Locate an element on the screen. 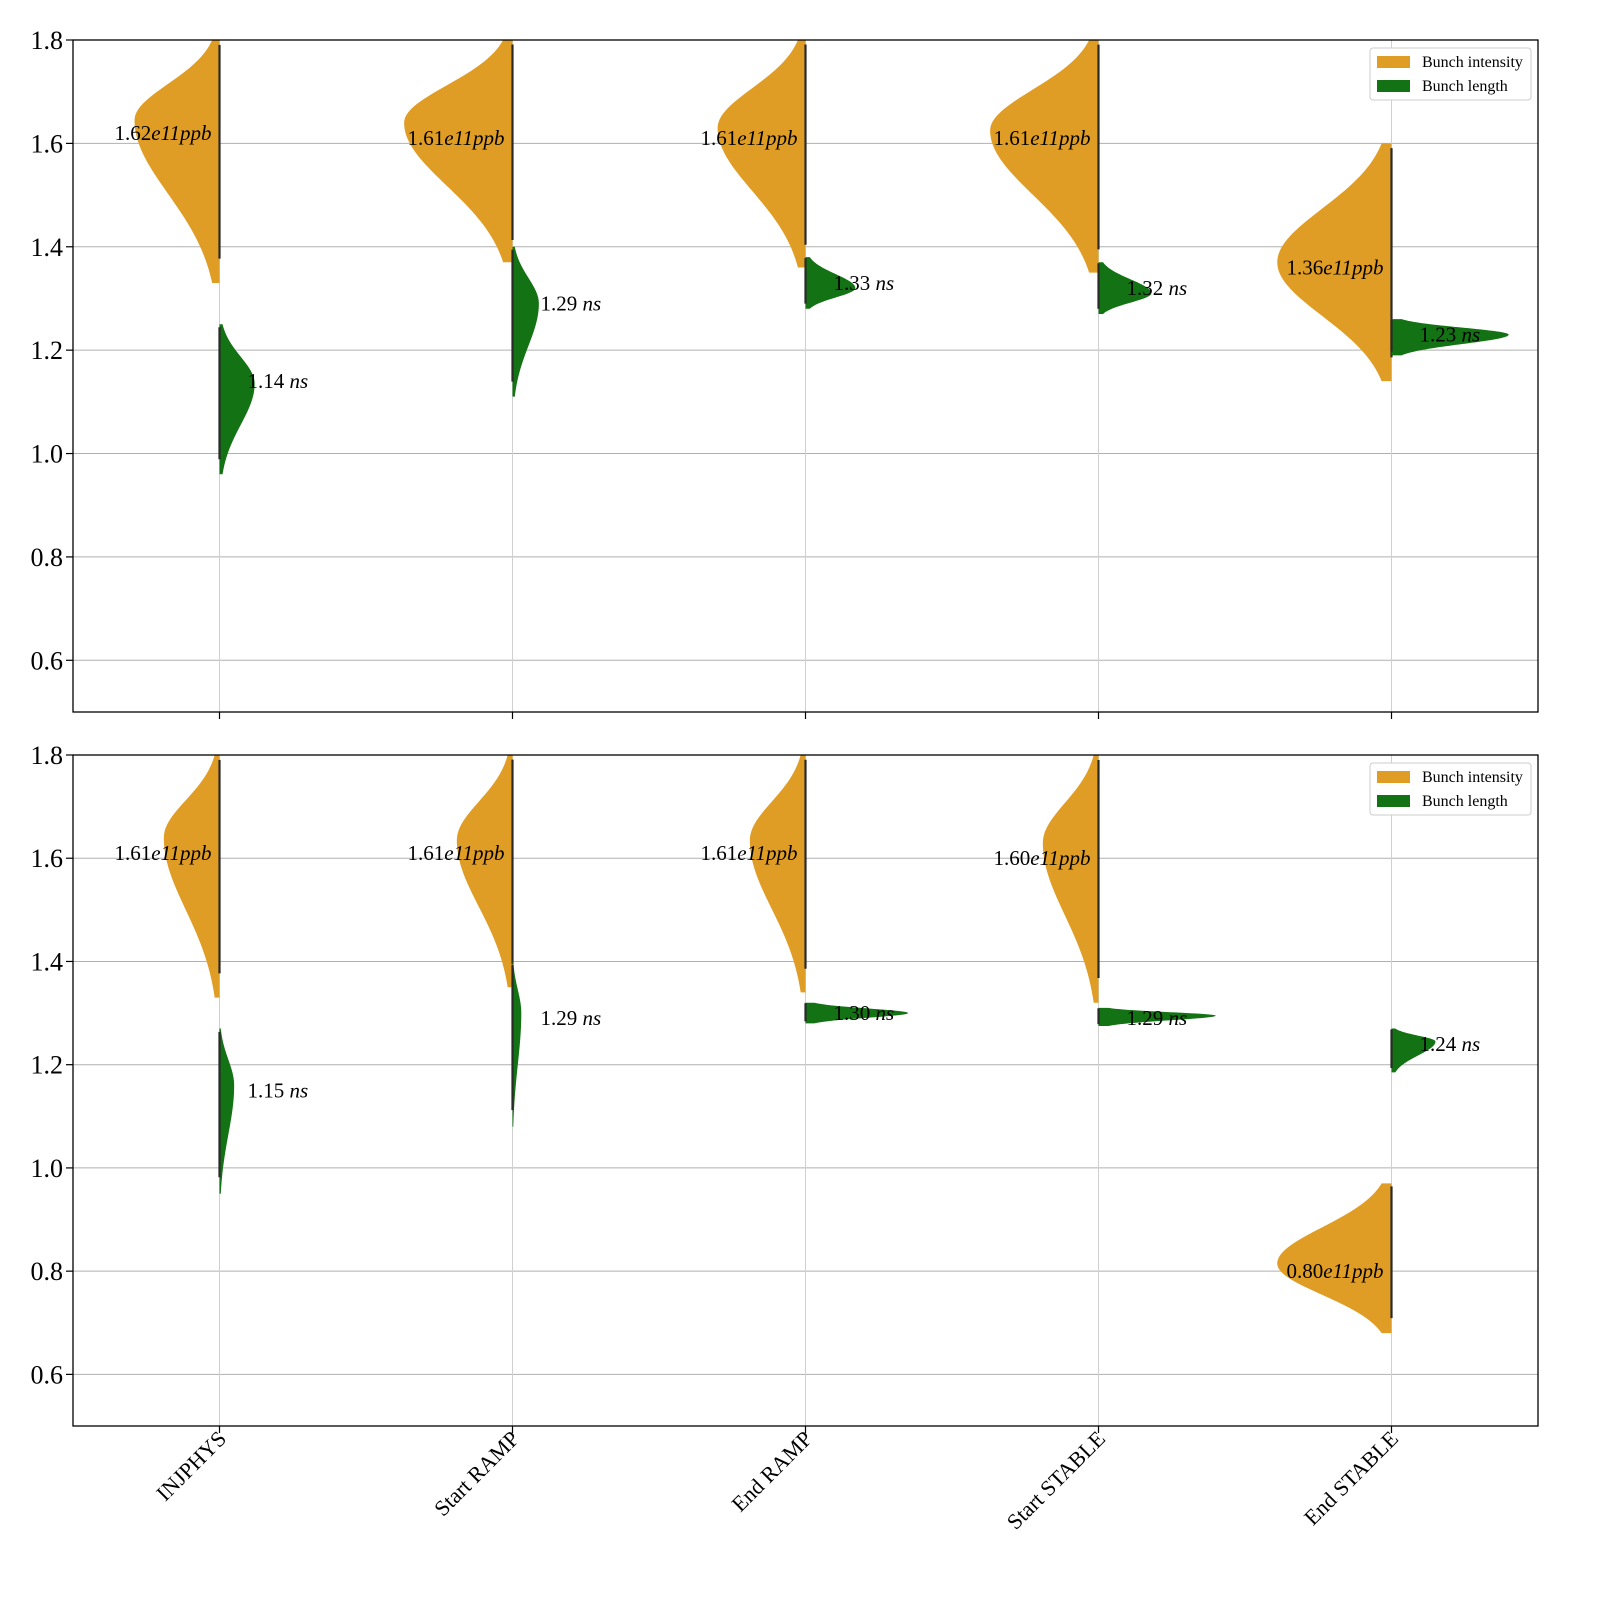  length-median-label: 1.23 ns is located at coordinates (1450, 335).